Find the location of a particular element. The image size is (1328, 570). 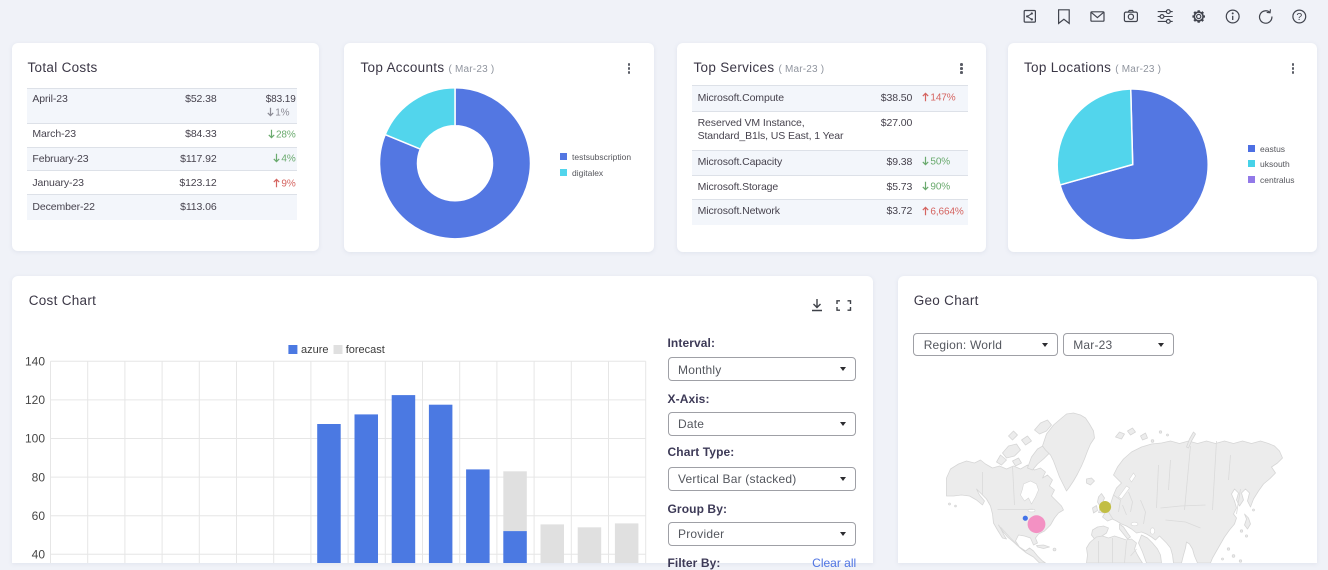

svg-text: 140 is located at coordinates (35, 362).